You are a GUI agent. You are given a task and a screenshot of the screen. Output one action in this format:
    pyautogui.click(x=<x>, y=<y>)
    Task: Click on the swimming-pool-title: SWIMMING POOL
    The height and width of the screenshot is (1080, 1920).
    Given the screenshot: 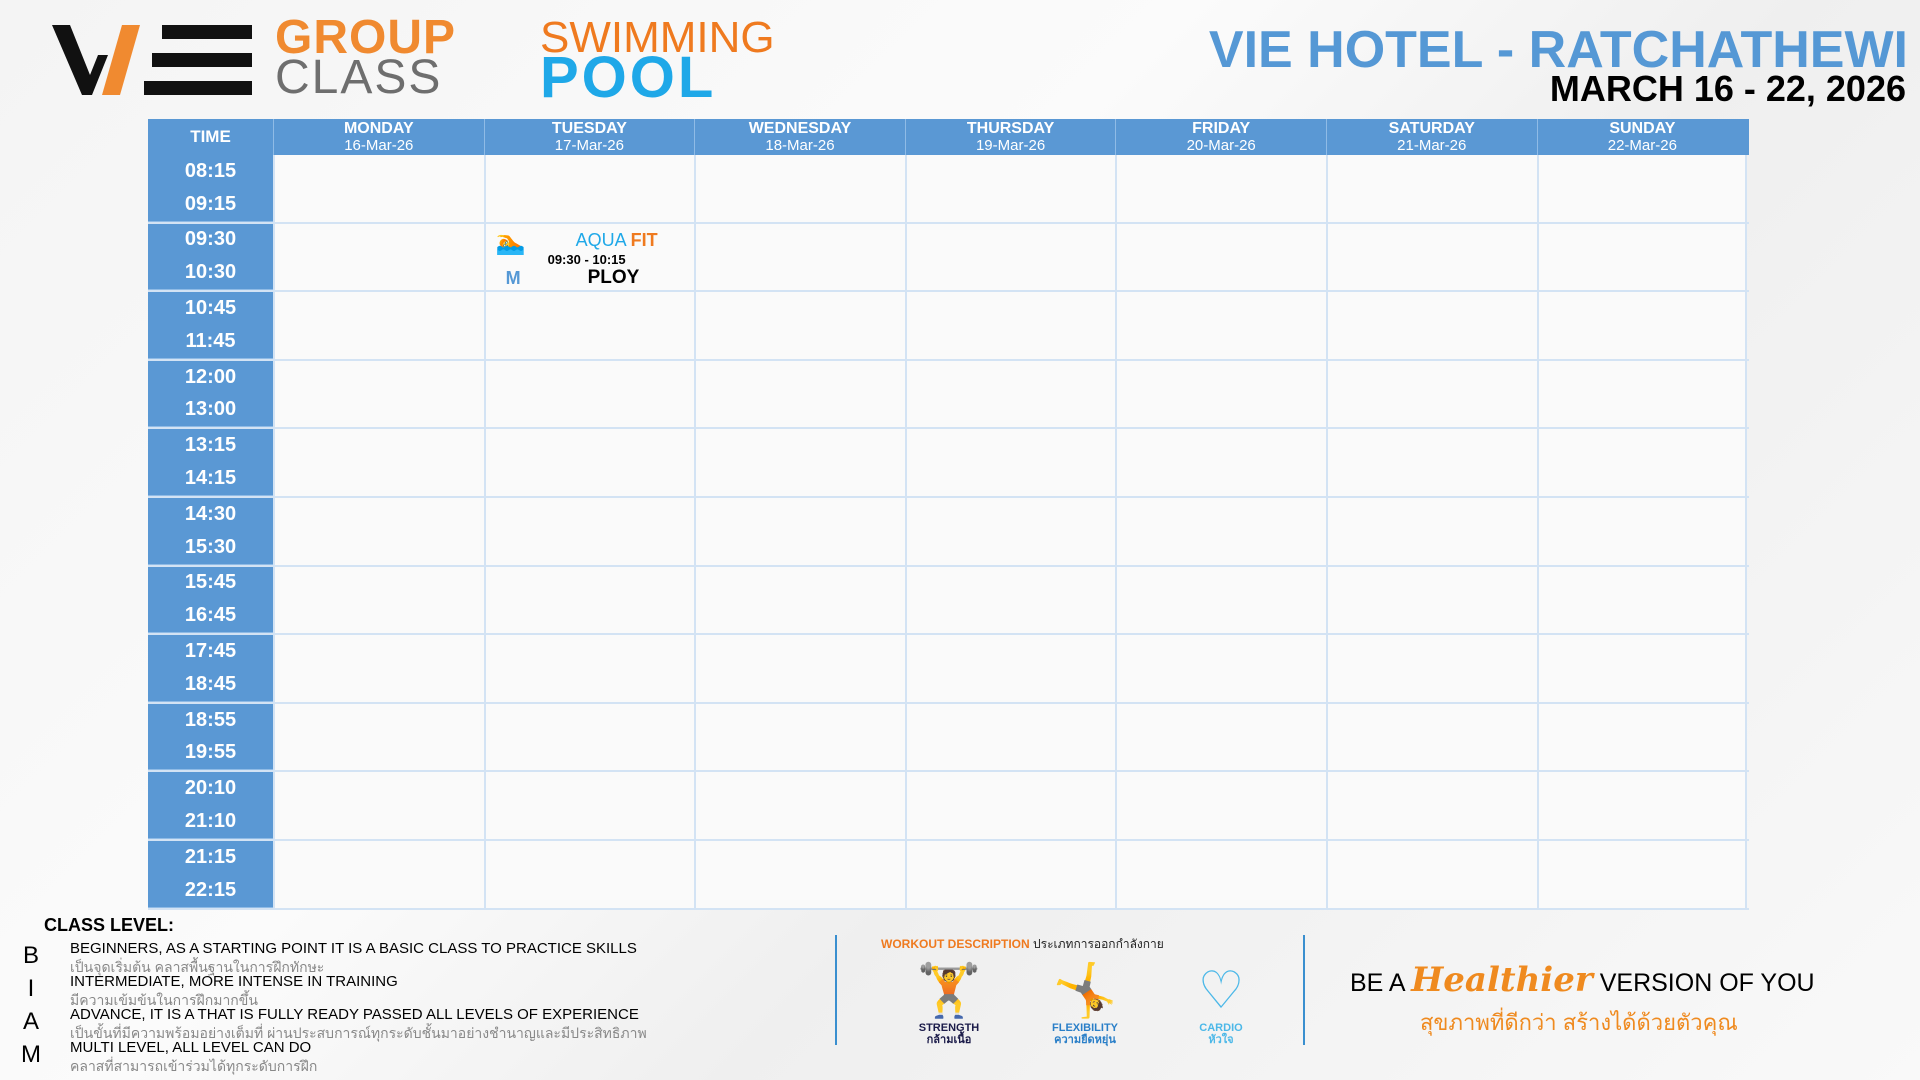 What is the action you would take?
    pyautogui.click(x=657, y=61)
    